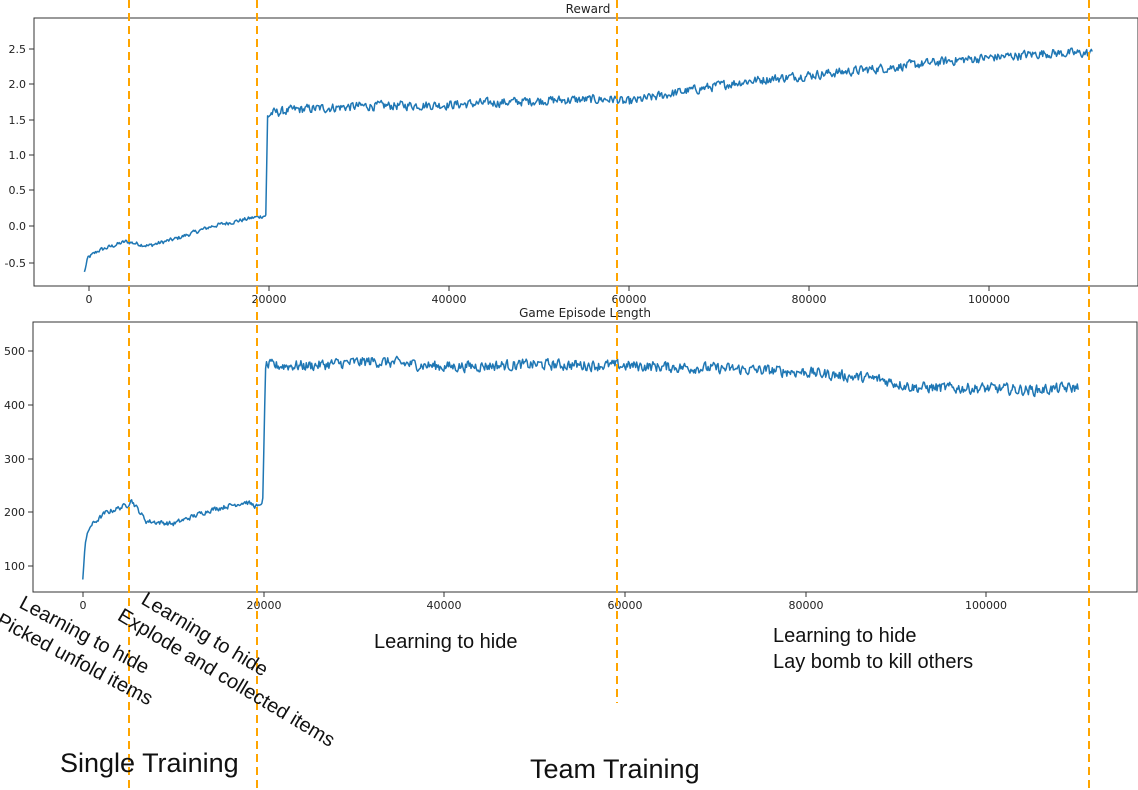  I want to click on reward-y-tick-label: -0.5, so click(15, 263).